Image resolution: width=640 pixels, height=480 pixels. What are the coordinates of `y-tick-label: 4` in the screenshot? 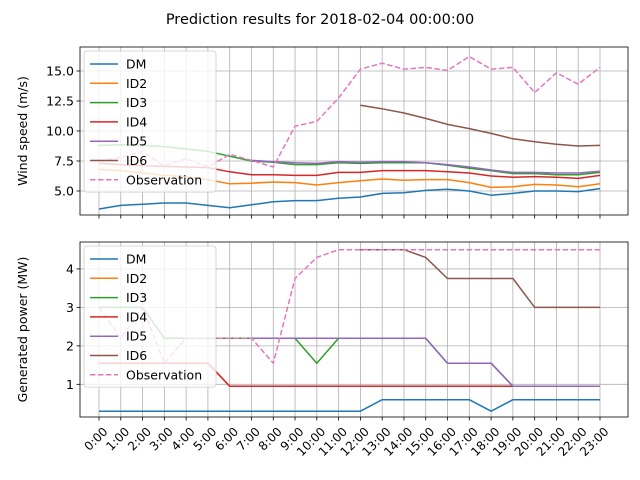 It's located at (70, 268).